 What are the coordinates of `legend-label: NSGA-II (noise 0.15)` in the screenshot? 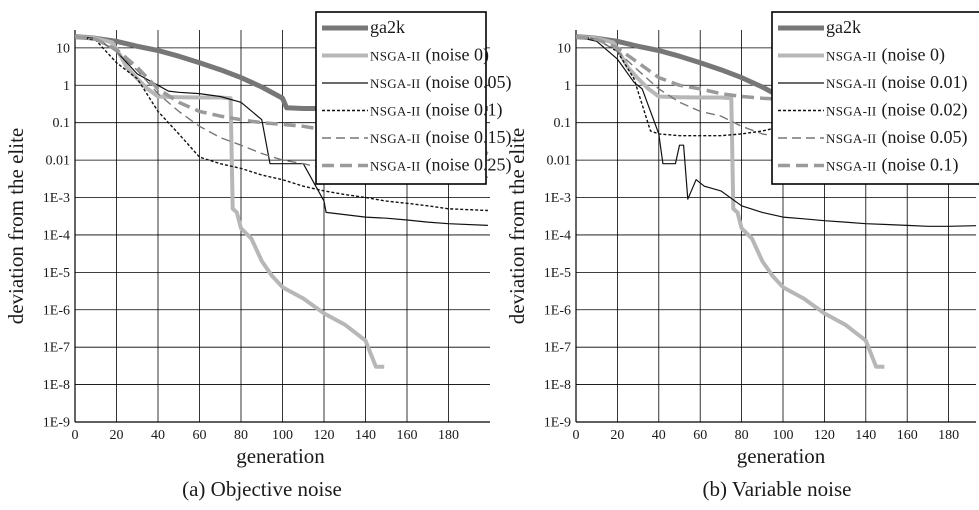 It's located at (440, 137).